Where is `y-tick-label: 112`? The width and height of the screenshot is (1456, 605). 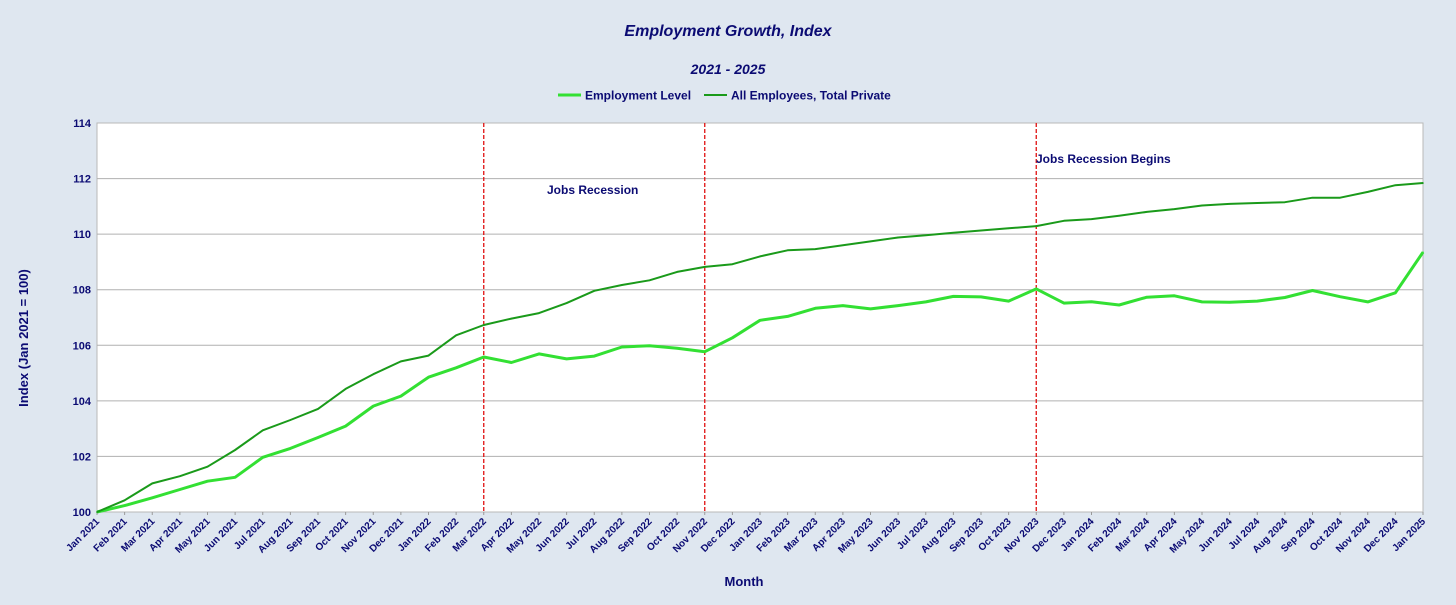
y-tick-label: 112 is located at coordinates (82, 180).